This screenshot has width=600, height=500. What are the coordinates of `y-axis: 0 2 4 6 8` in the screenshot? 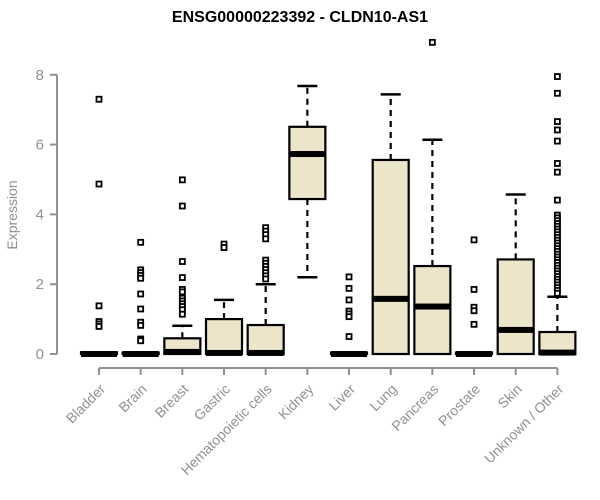 It's located at (47, 215).